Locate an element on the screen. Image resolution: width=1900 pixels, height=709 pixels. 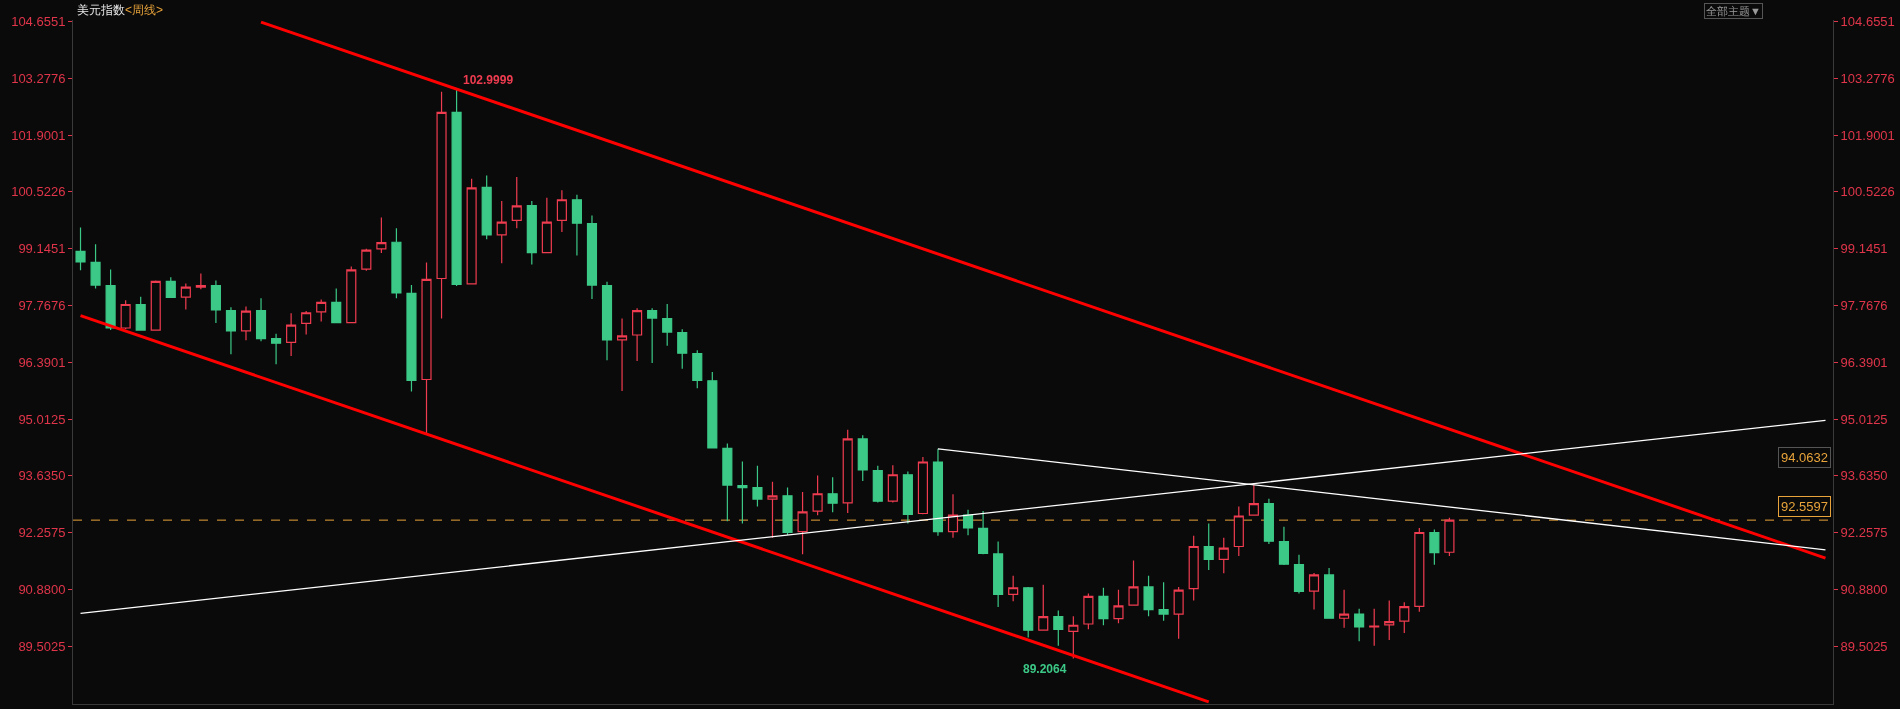
y2-tick-label: 95.0125 is located at coordinates (1864, 419).